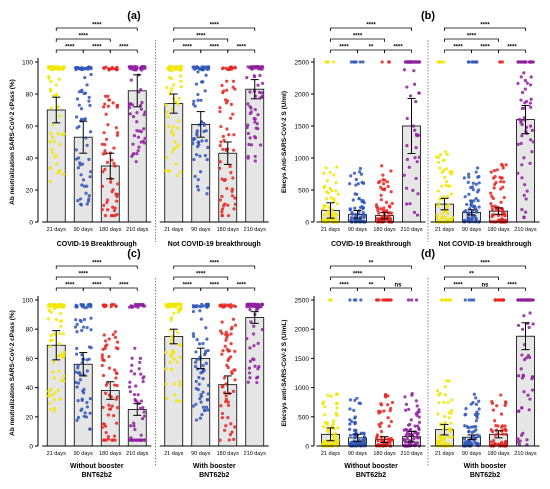 Image resolution: width=550 pixels, height=489 pixels. What do you see at coordinates (371, 264) in the screenshot?
I see `significance-label: **` at bounding box center [371, 264].